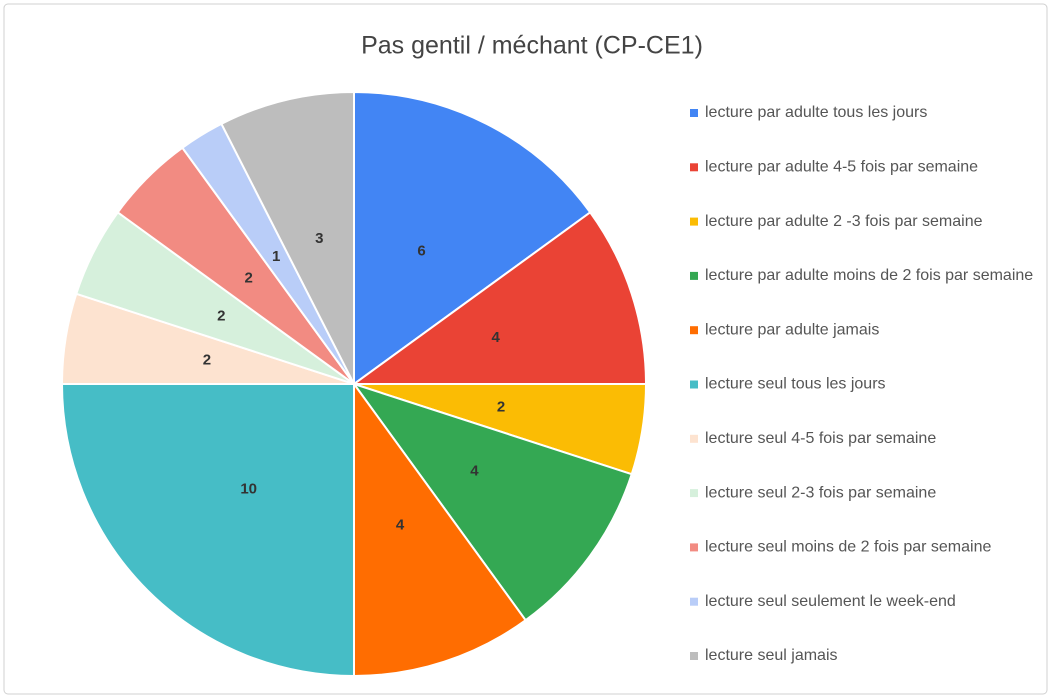 The image size is (1051, 698). Describe the element at coordinates (319, 238) in the screenshot. I see `data-label: 3` at that location.